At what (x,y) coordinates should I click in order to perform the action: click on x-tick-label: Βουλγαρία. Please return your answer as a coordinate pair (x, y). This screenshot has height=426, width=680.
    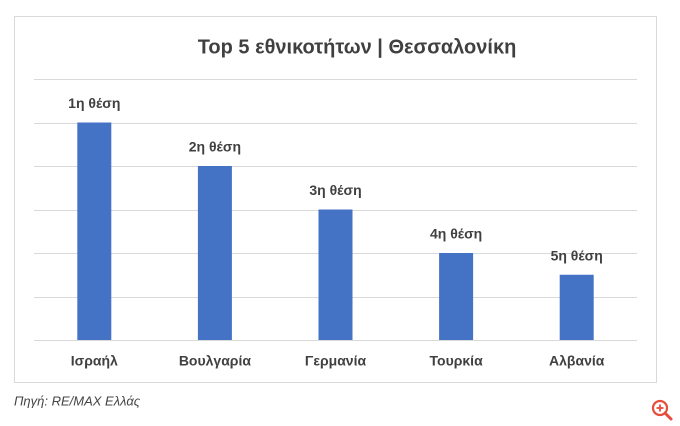
    Looking at the image, I should click on (215, 361).